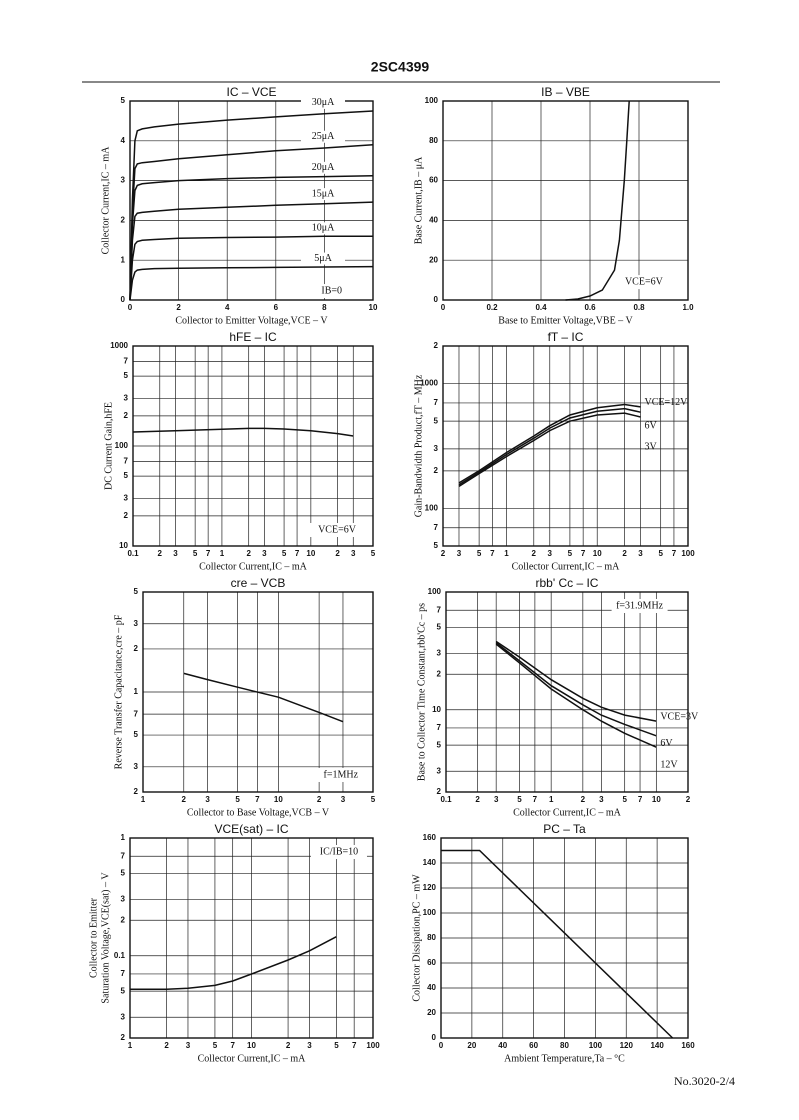 Image resolution: width=799 pixels, height=1120 pixels. Describe the element at coordinates (400, 67) in the screenshot. I see `header: 2SC4399` at that location.